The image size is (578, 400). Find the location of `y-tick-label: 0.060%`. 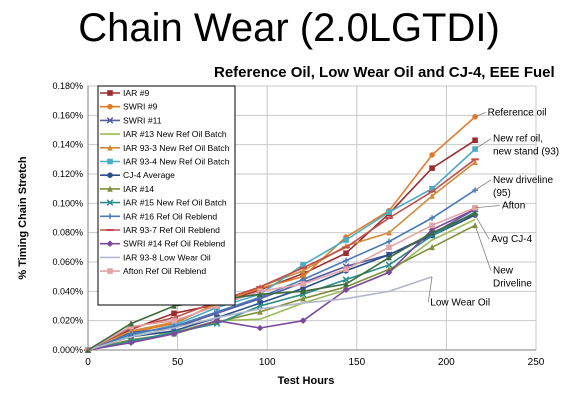

y-tick-label: 0.060% is located at coordinates (67, 262).